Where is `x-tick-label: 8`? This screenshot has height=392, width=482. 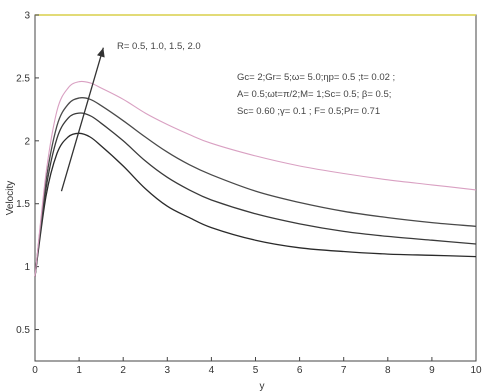
x-tick-label: 8 is located at coordinates (388, 370).